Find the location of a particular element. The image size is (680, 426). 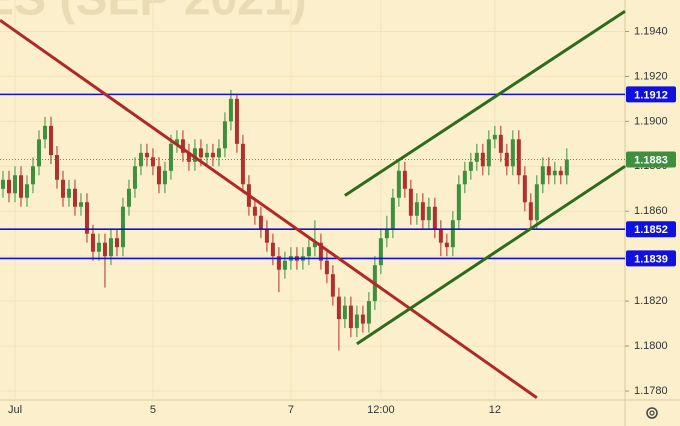

x-tick-label: Jul is located at coordinates (15, 410).